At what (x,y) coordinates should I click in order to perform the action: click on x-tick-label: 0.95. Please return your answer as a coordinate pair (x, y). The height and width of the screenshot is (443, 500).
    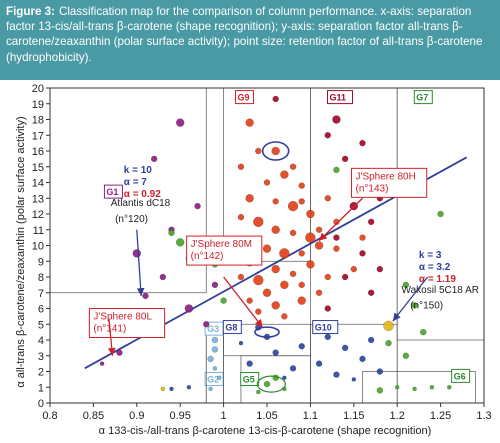
    Looking at the image, I should click on (179, 416).